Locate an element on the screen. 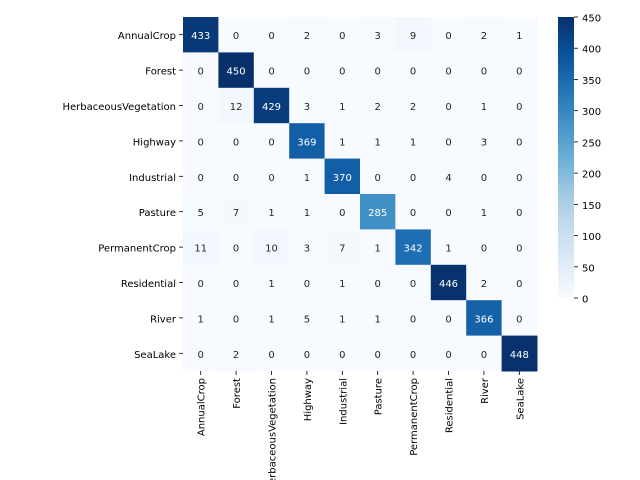 The height and width of the screenshot is (480, 640). y-tick-label: Forest is located at coordinates (160, 72).